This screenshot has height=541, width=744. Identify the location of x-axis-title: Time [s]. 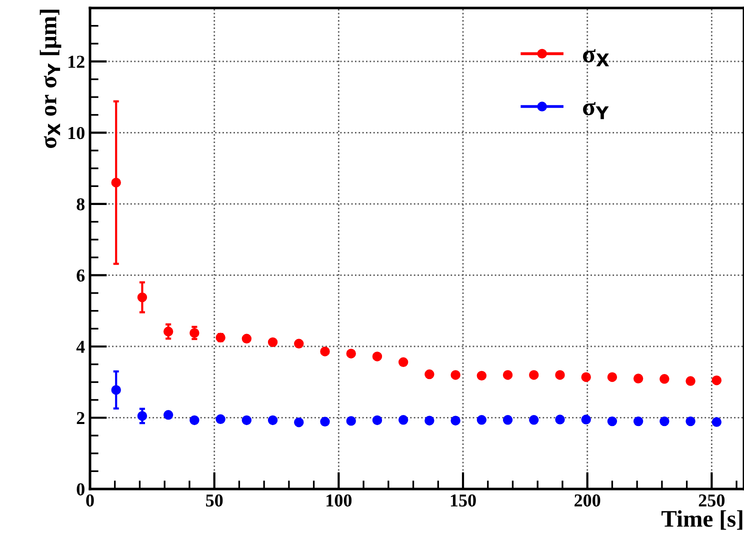
(702, 520).